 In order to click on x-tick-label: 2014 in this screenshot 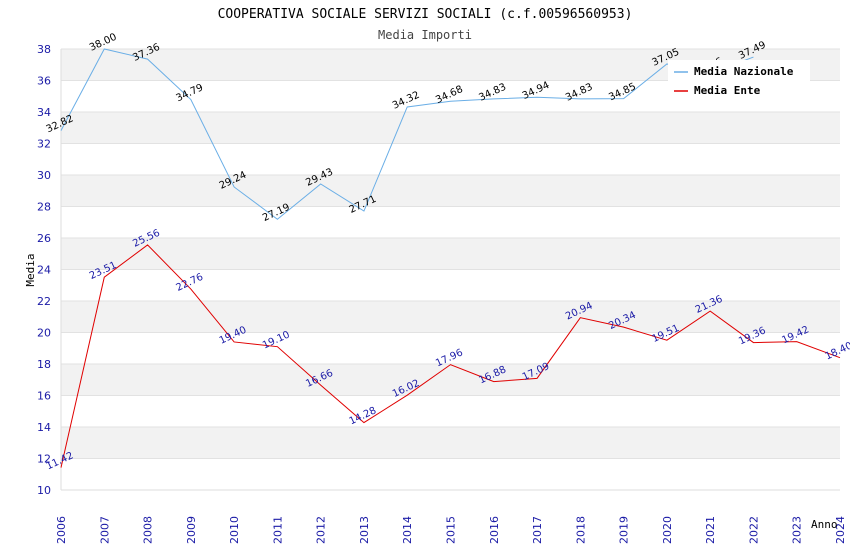, I will do `click(407, 530)`.